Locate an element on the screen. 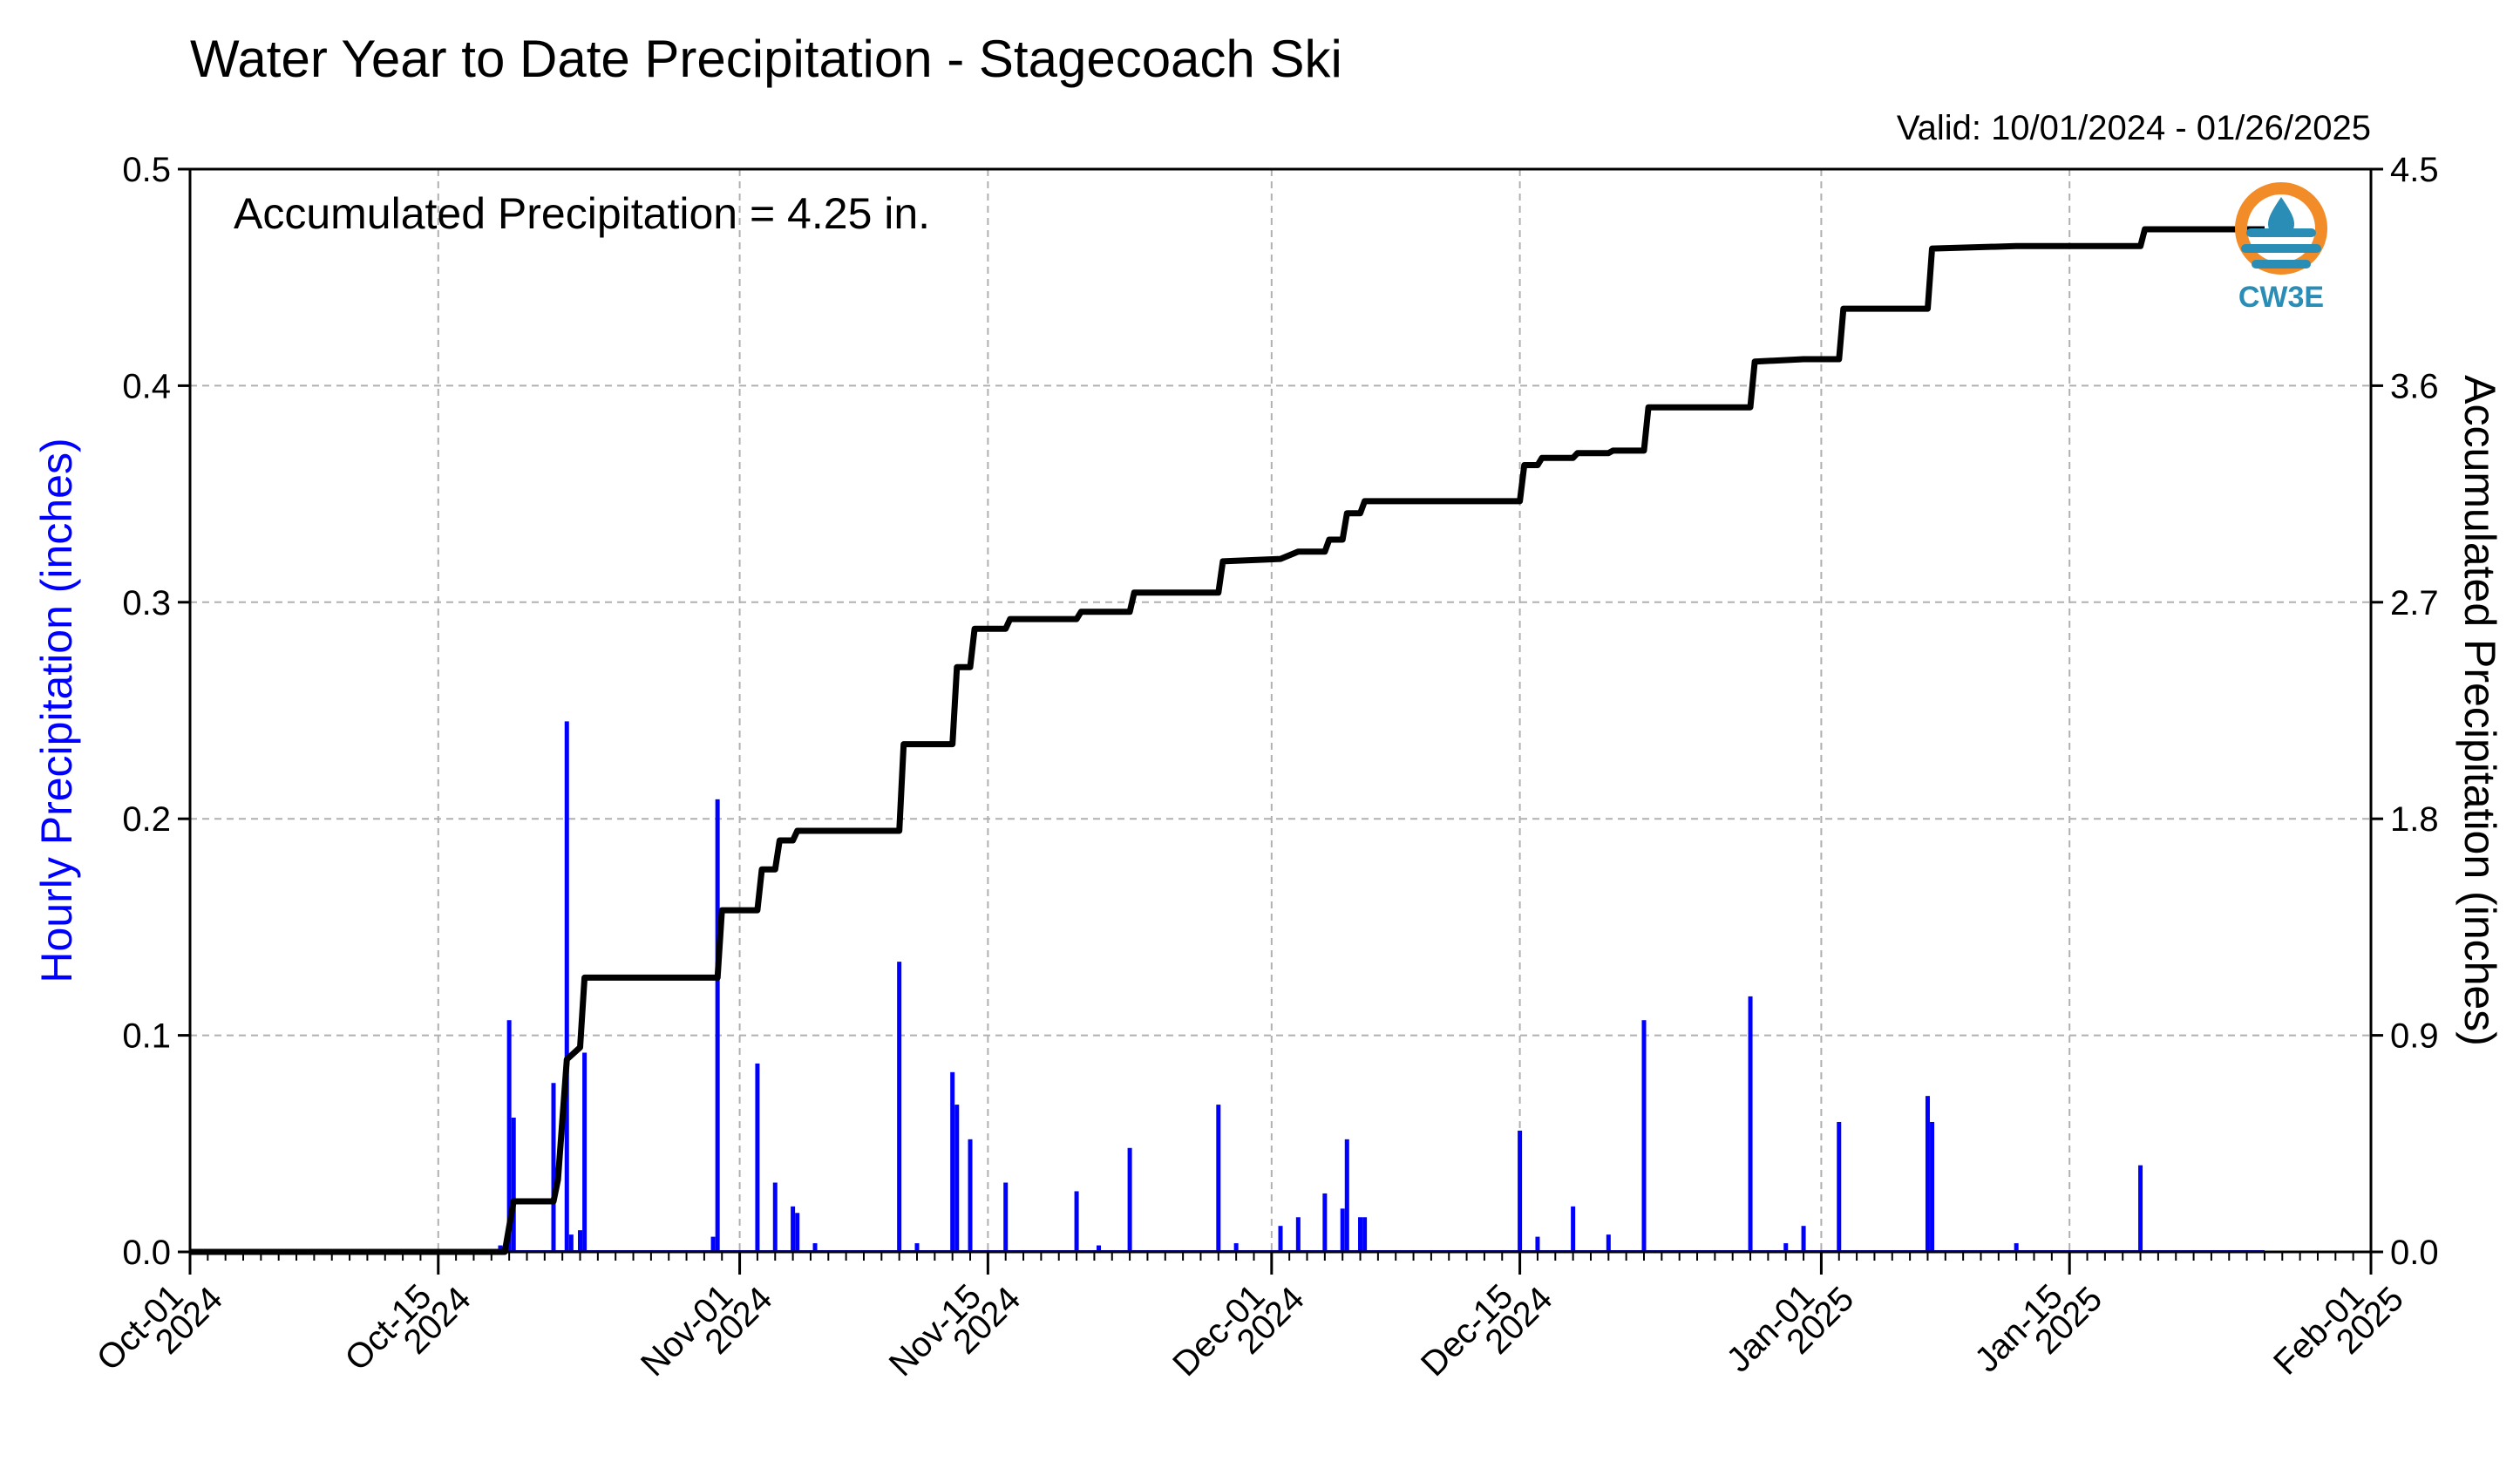 The height and width of the screenshot is (1462, 2520). left-axis-label: Hourly Precipitation (inches) is located at coordinates (56, 710).